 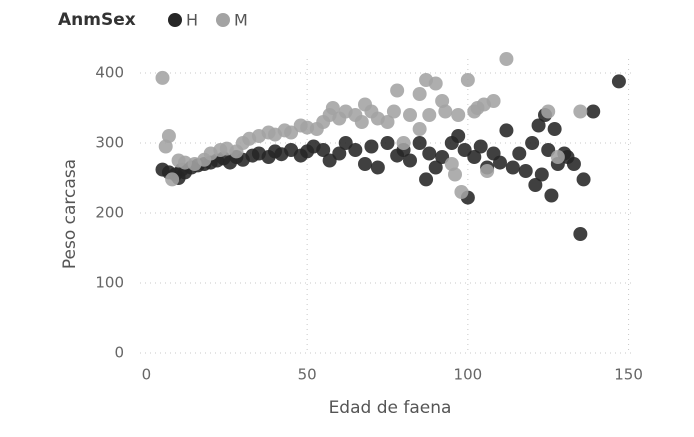 I want to click on x-tick-label: 50, so click(x=307, y=375).